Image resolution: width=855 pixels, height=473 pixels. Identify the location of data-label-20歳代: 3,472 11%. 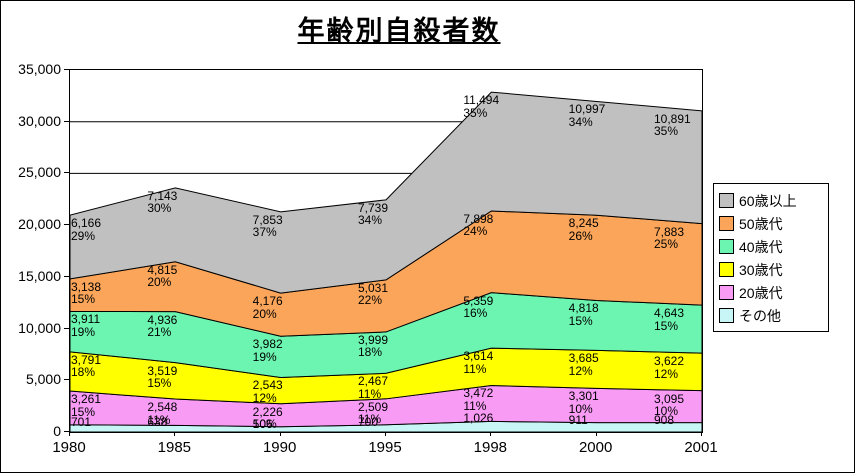
(478, 399).